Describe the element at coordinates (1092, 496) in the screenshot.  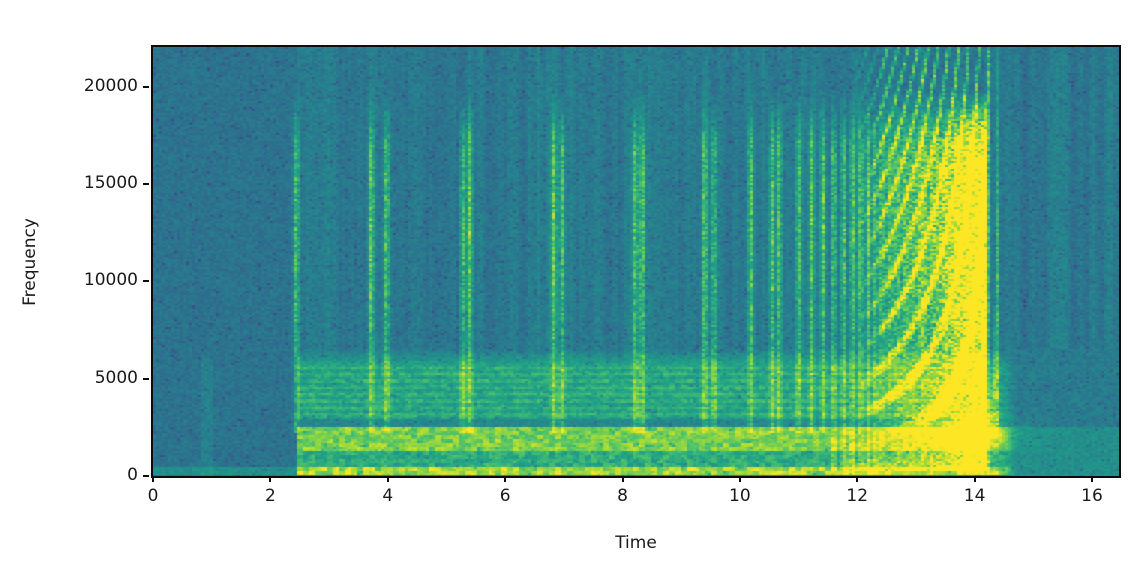
I see `x-tick-label: 16` at that location.